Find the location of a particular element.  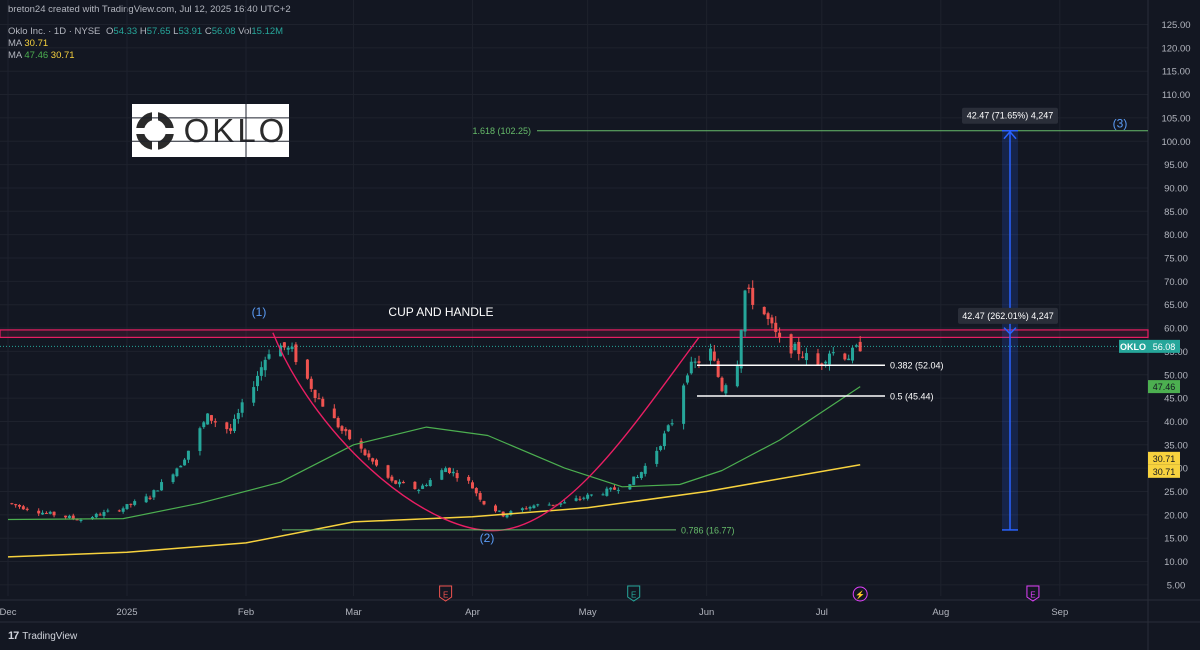

close-label: C is located at coordinates (208, 31).